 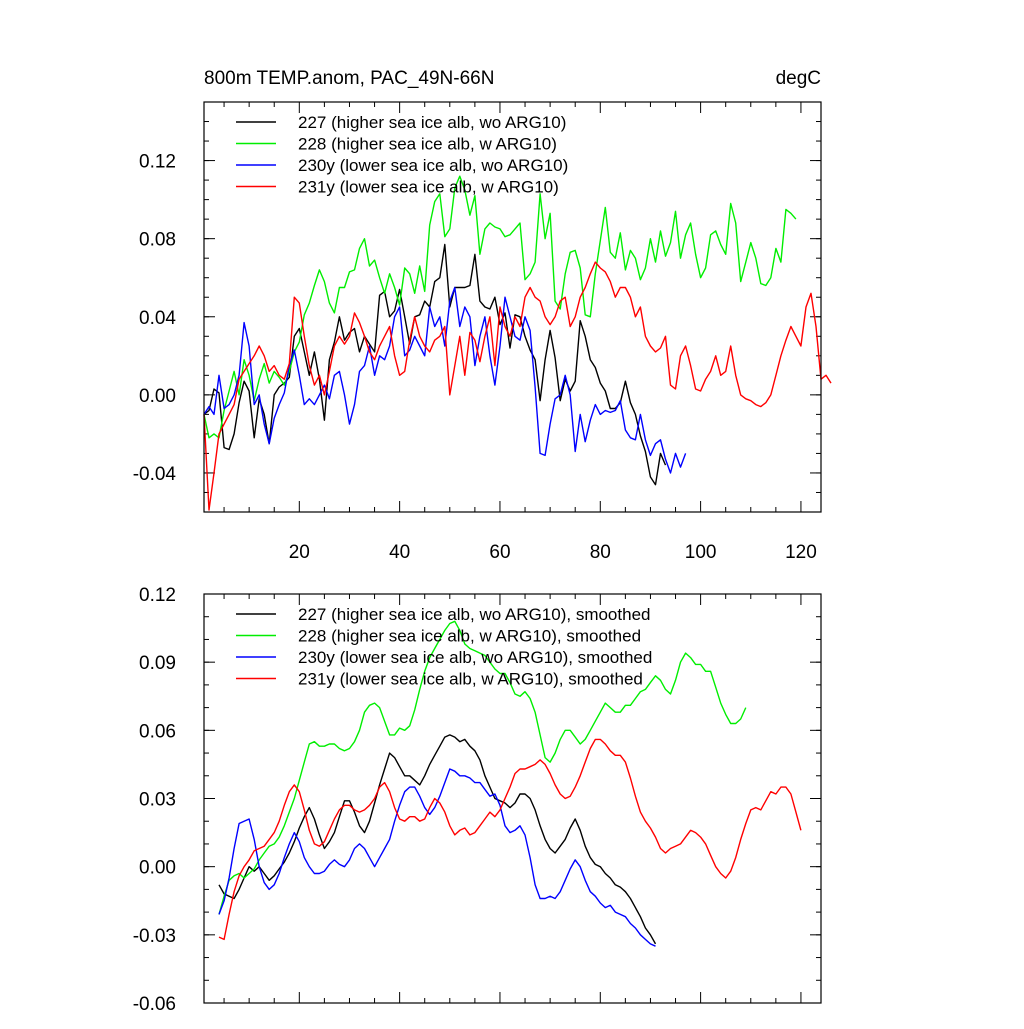 What do you see at coordinates (157, 731) in the screenshot?
I see `y-tick-label: 0.06` at bounding box center [157, 731].